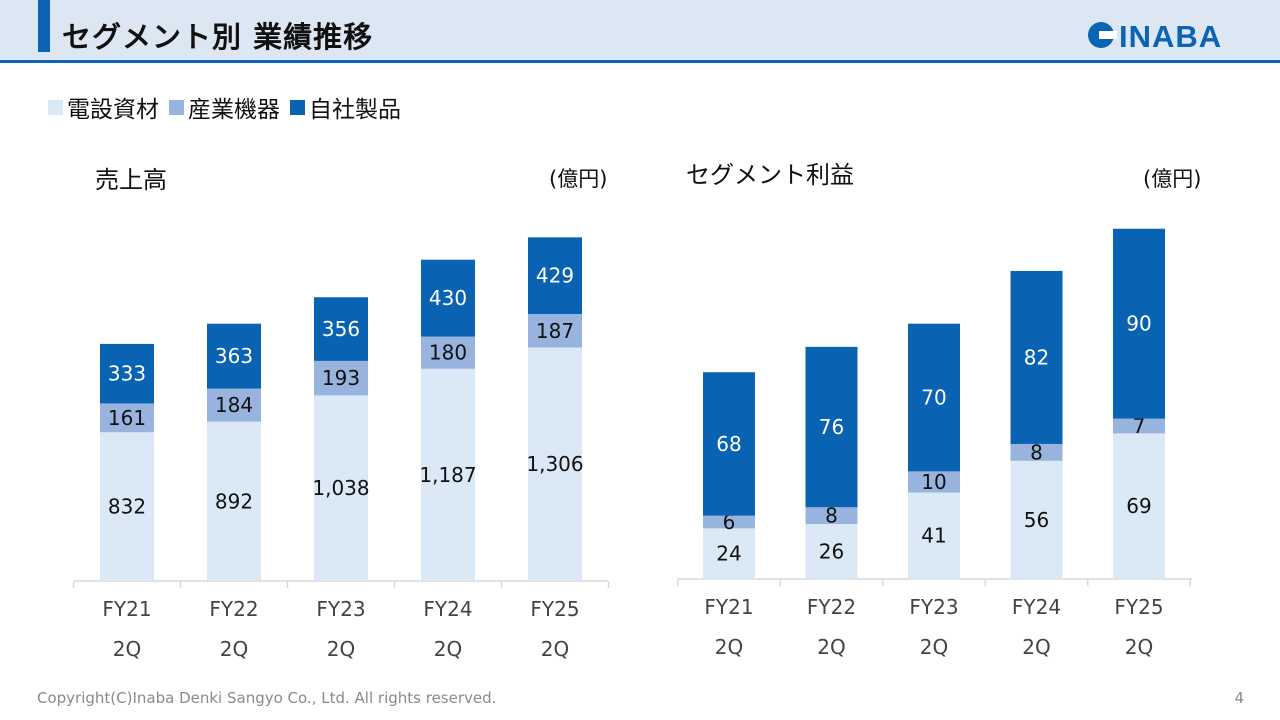 This screenshot has width=1280, height=720. Describe the element at coordinates (1239, 698) in the screenshot. I see `page-number: 4` at that location.